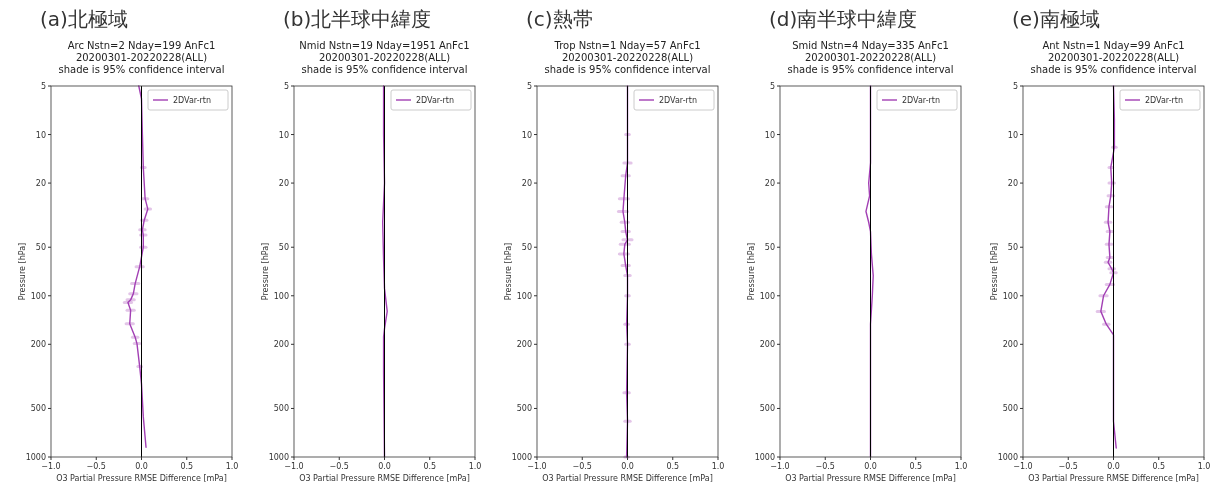 The width and height of the screenshot is (1220, 487). What do you see at coordinates (843, 19) in the screenshot?
I see `chart-title: (d)南半球中緯度` at bounding box center [843, 19].